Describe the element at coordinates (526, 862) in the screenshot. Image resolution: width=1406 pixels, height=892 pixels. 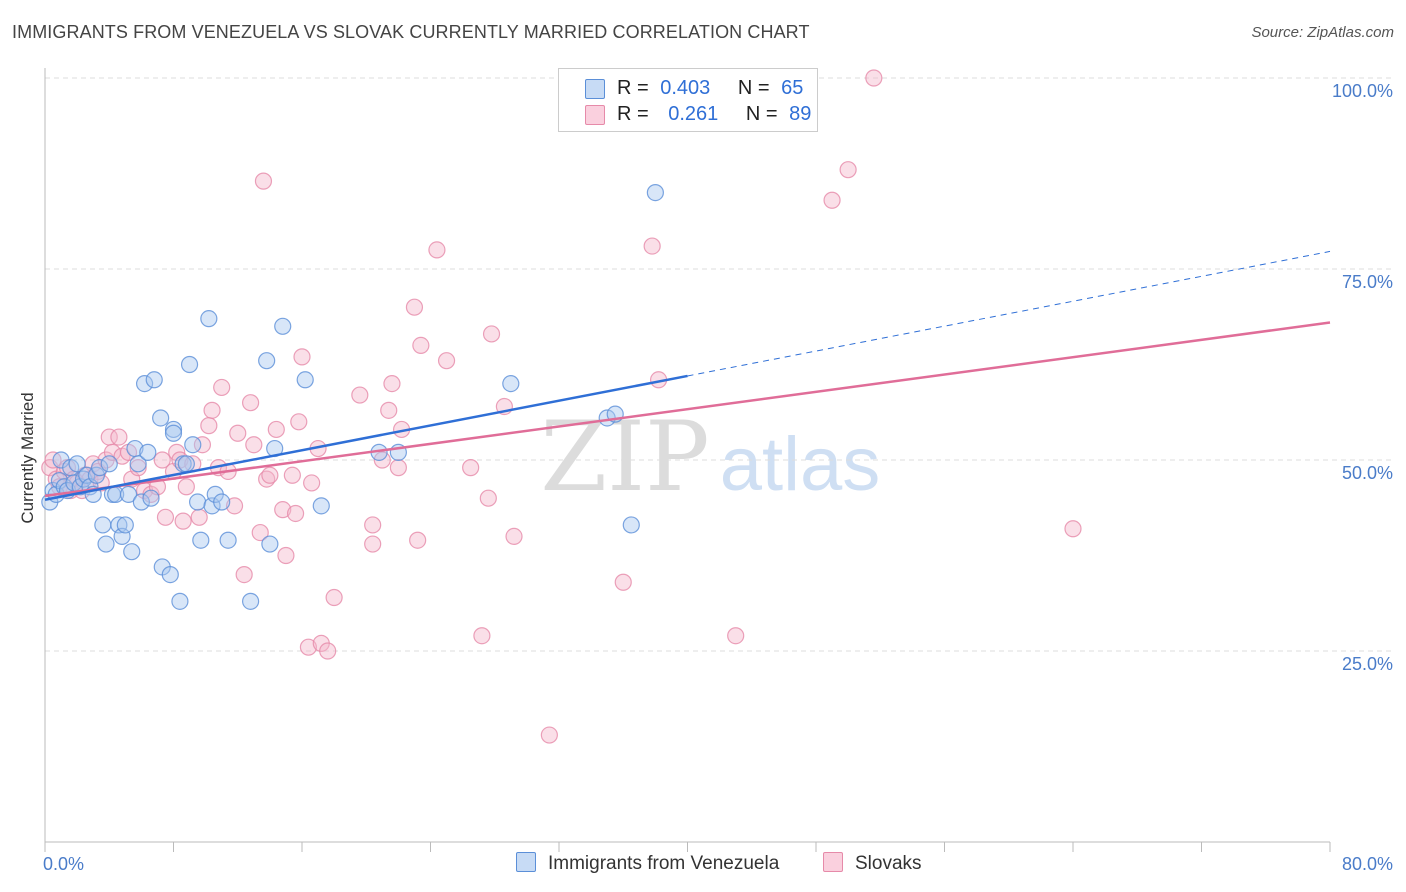
I see `bottom-legend-swatch-venezuela` at that location.